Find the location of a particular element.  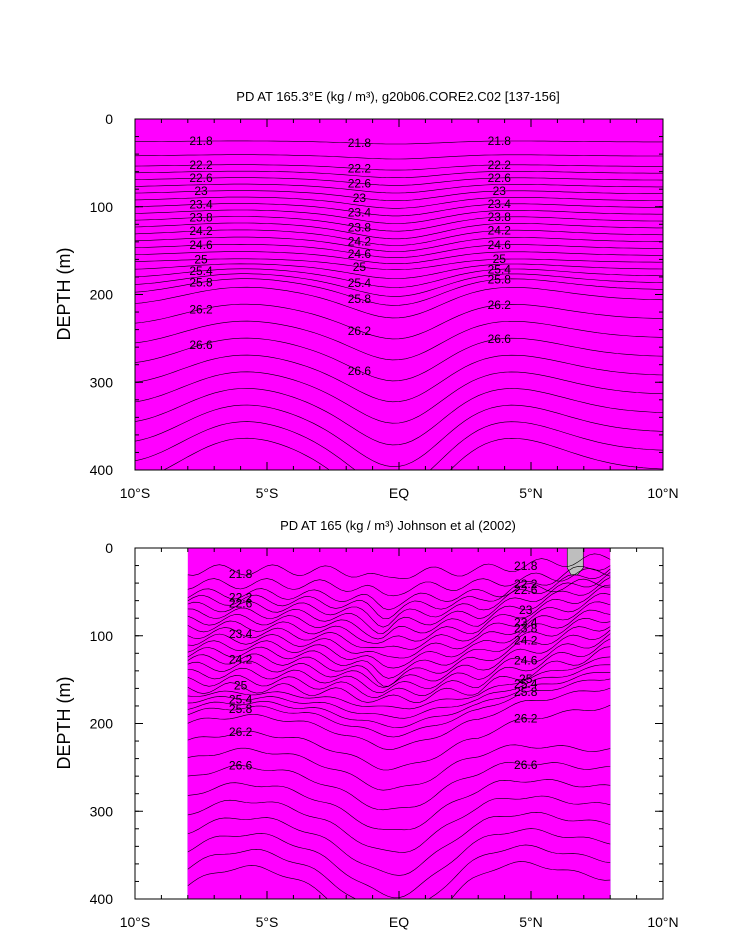

x-tick-label: EQ is located at coordinates (399, 922).